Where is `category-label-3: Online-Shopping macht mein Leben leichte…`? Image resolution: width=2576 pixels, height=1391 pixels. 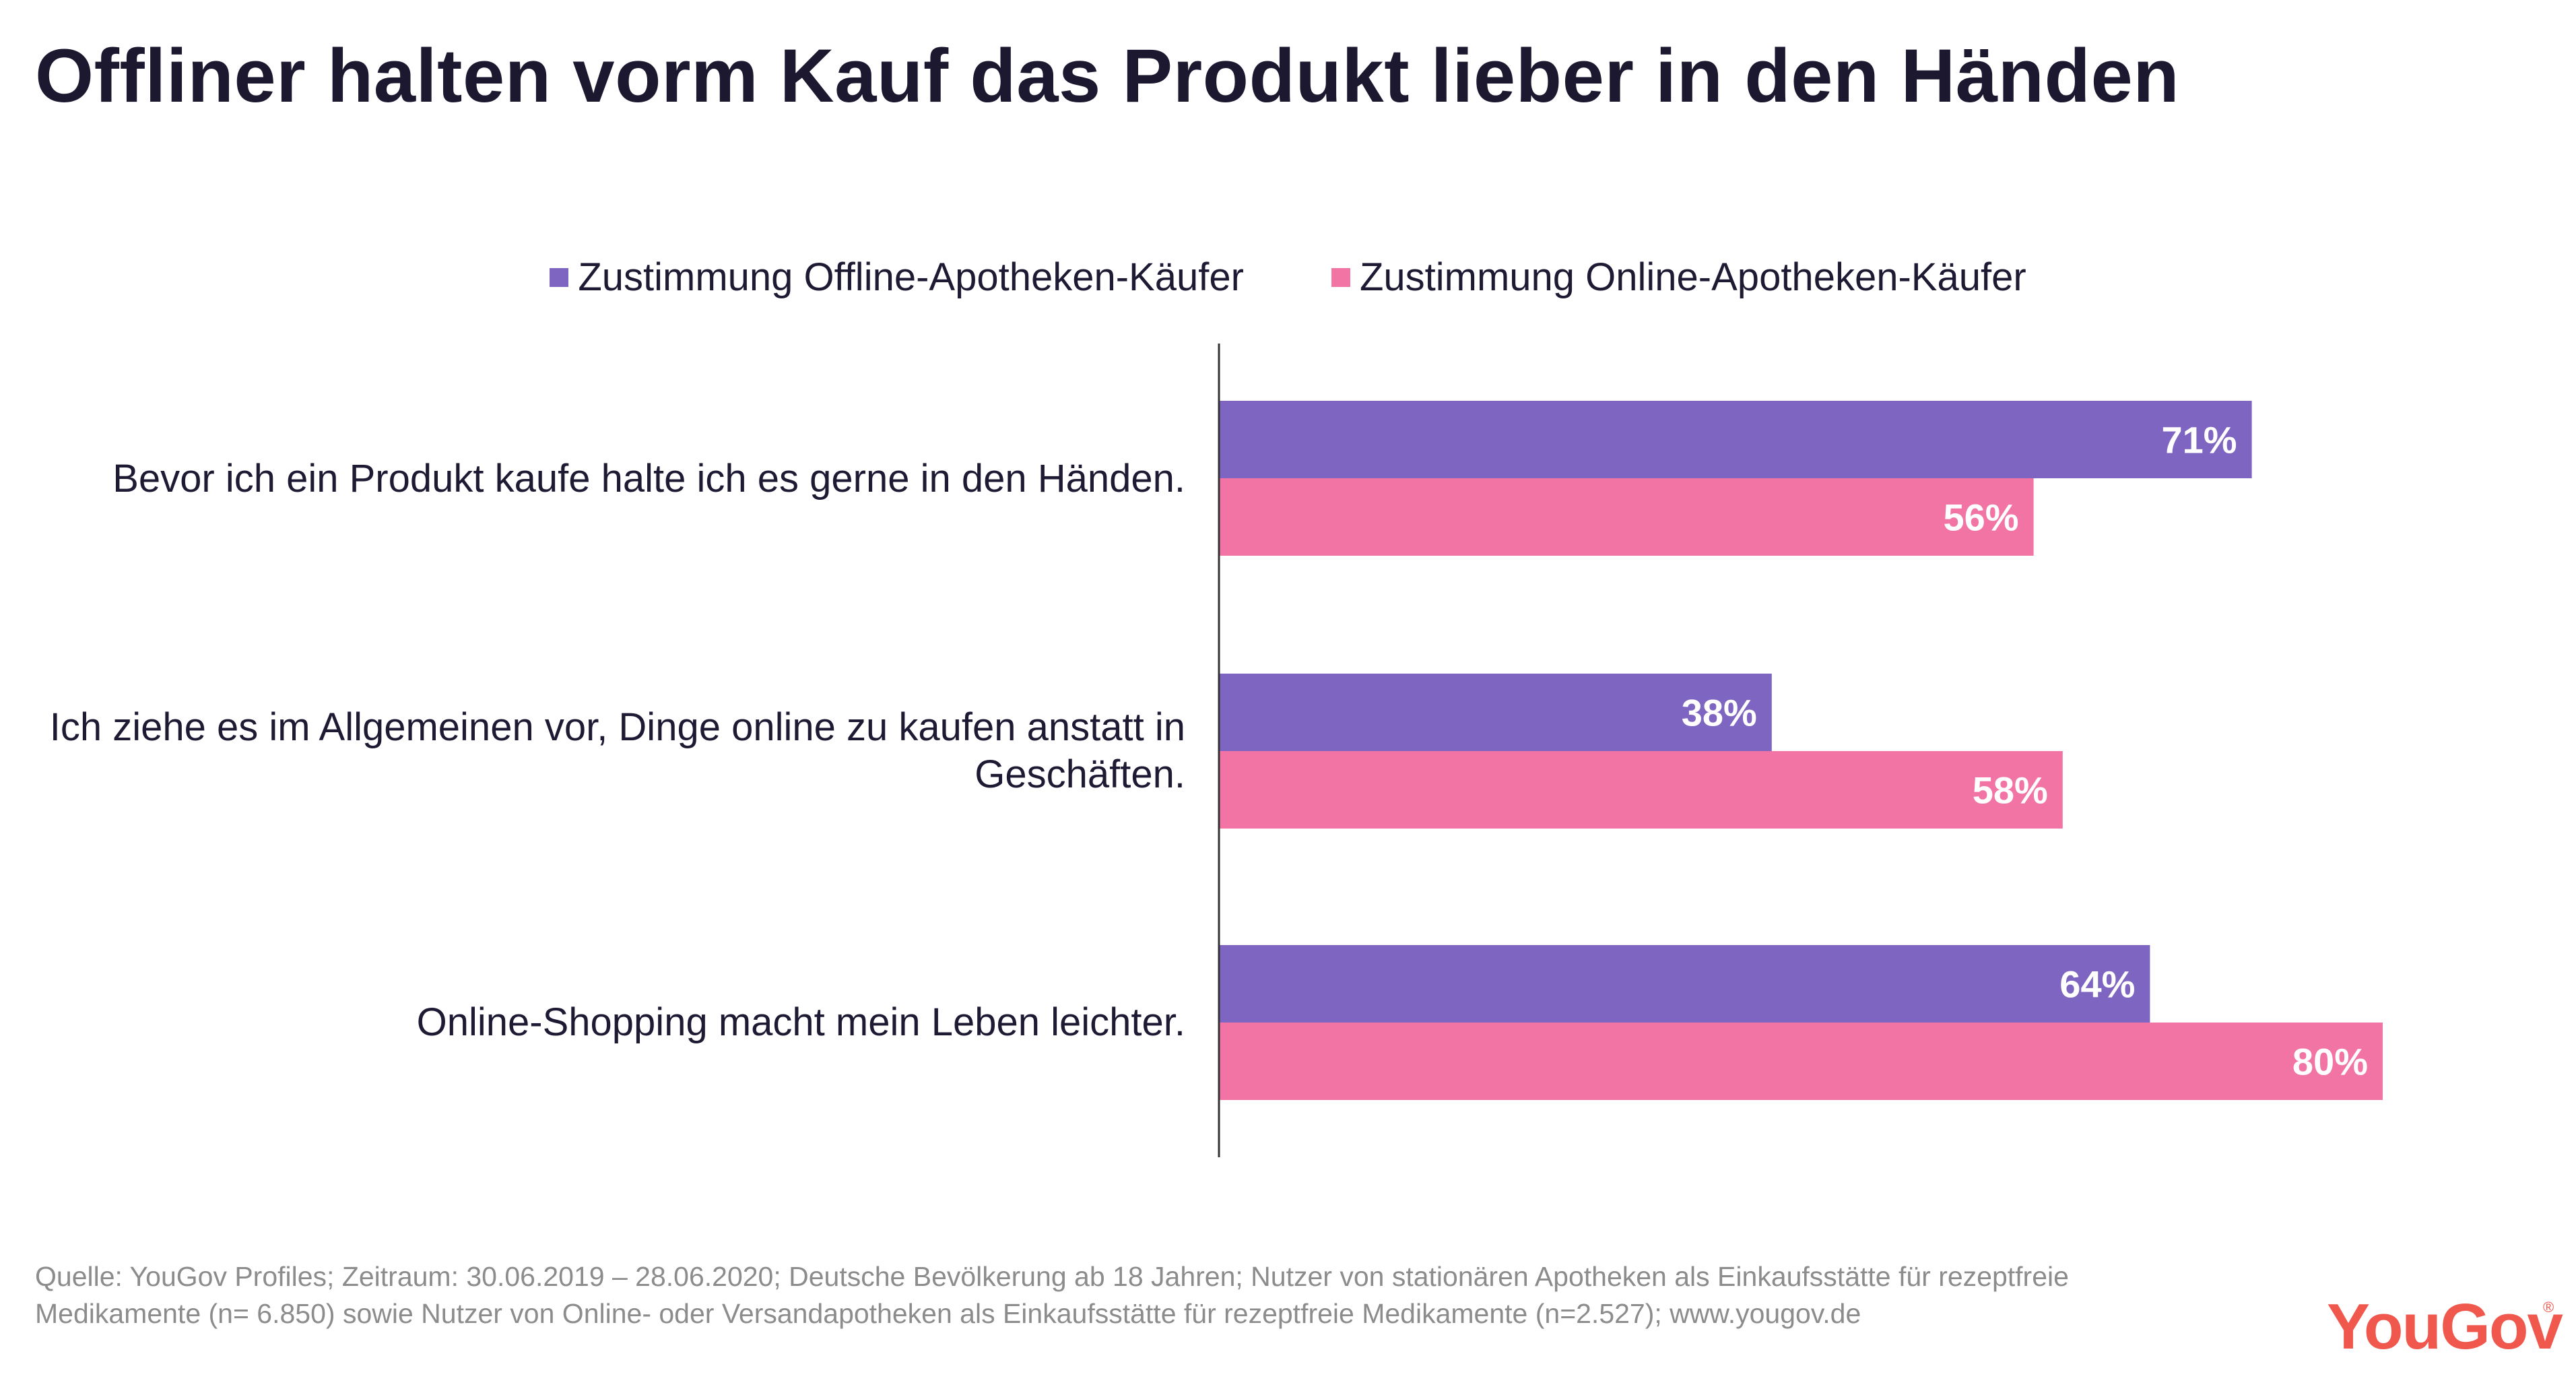
category-label-3: Online-Shopping macht mein Leben leichte… is located at coordinates (800, 1022).